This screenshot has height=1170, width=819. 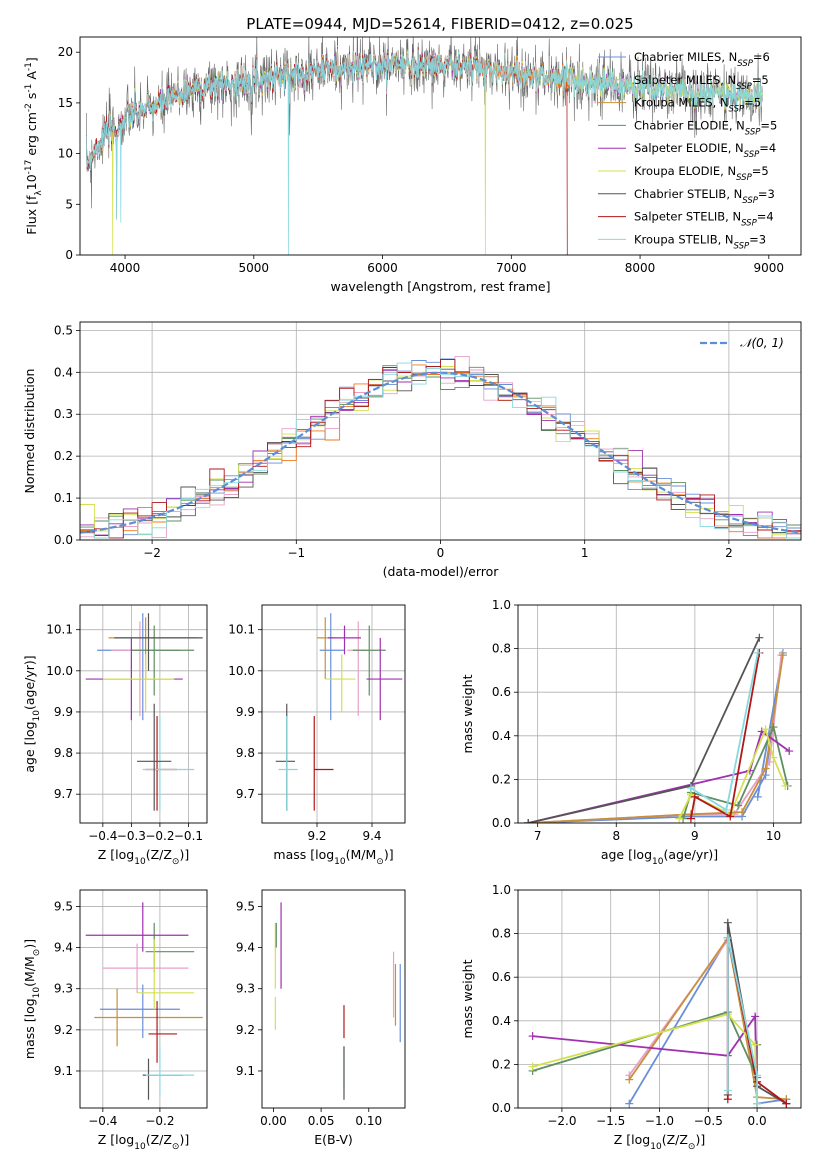 What do you see at coordinates (32, 999) in the screenshot?
I see `y-axis-label: mass [log10(M/M⊙)]` at bounding box center [32, 999].